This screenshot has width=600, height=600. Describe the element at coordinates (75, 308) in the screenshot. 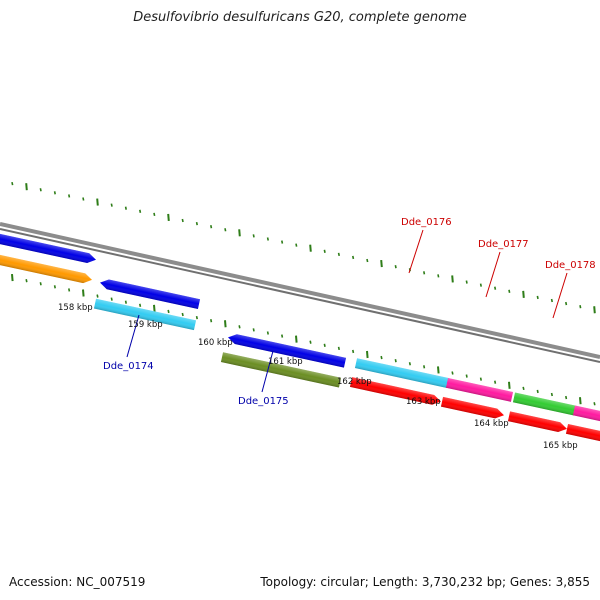

I see `scale-label: 158 kbp` at that location.